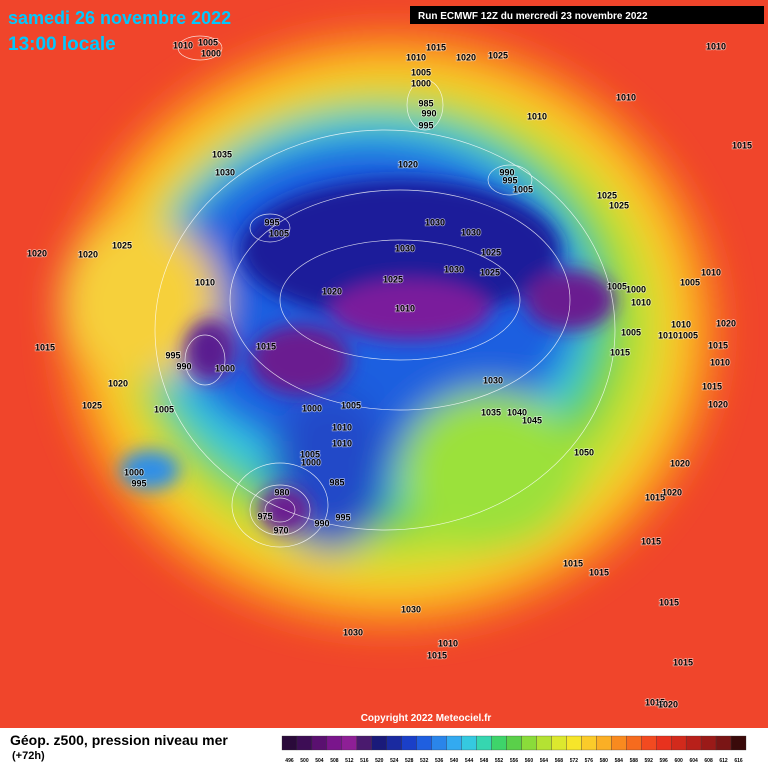 The width and height of the screenshot is (768, 768). What do you see at coordinates (280, 530) in the screenshot?
I see `pressure-label: 970` at bounding box center [280, 530].